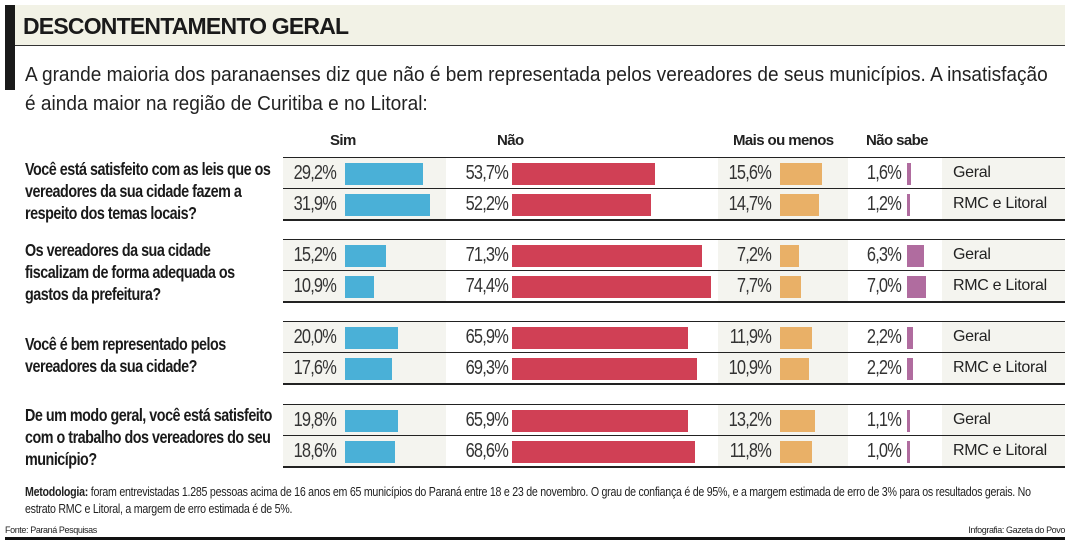  Describe the element at coordinates (750, 173) in the screenshot. I see `value-label: 15,6%` at that location.